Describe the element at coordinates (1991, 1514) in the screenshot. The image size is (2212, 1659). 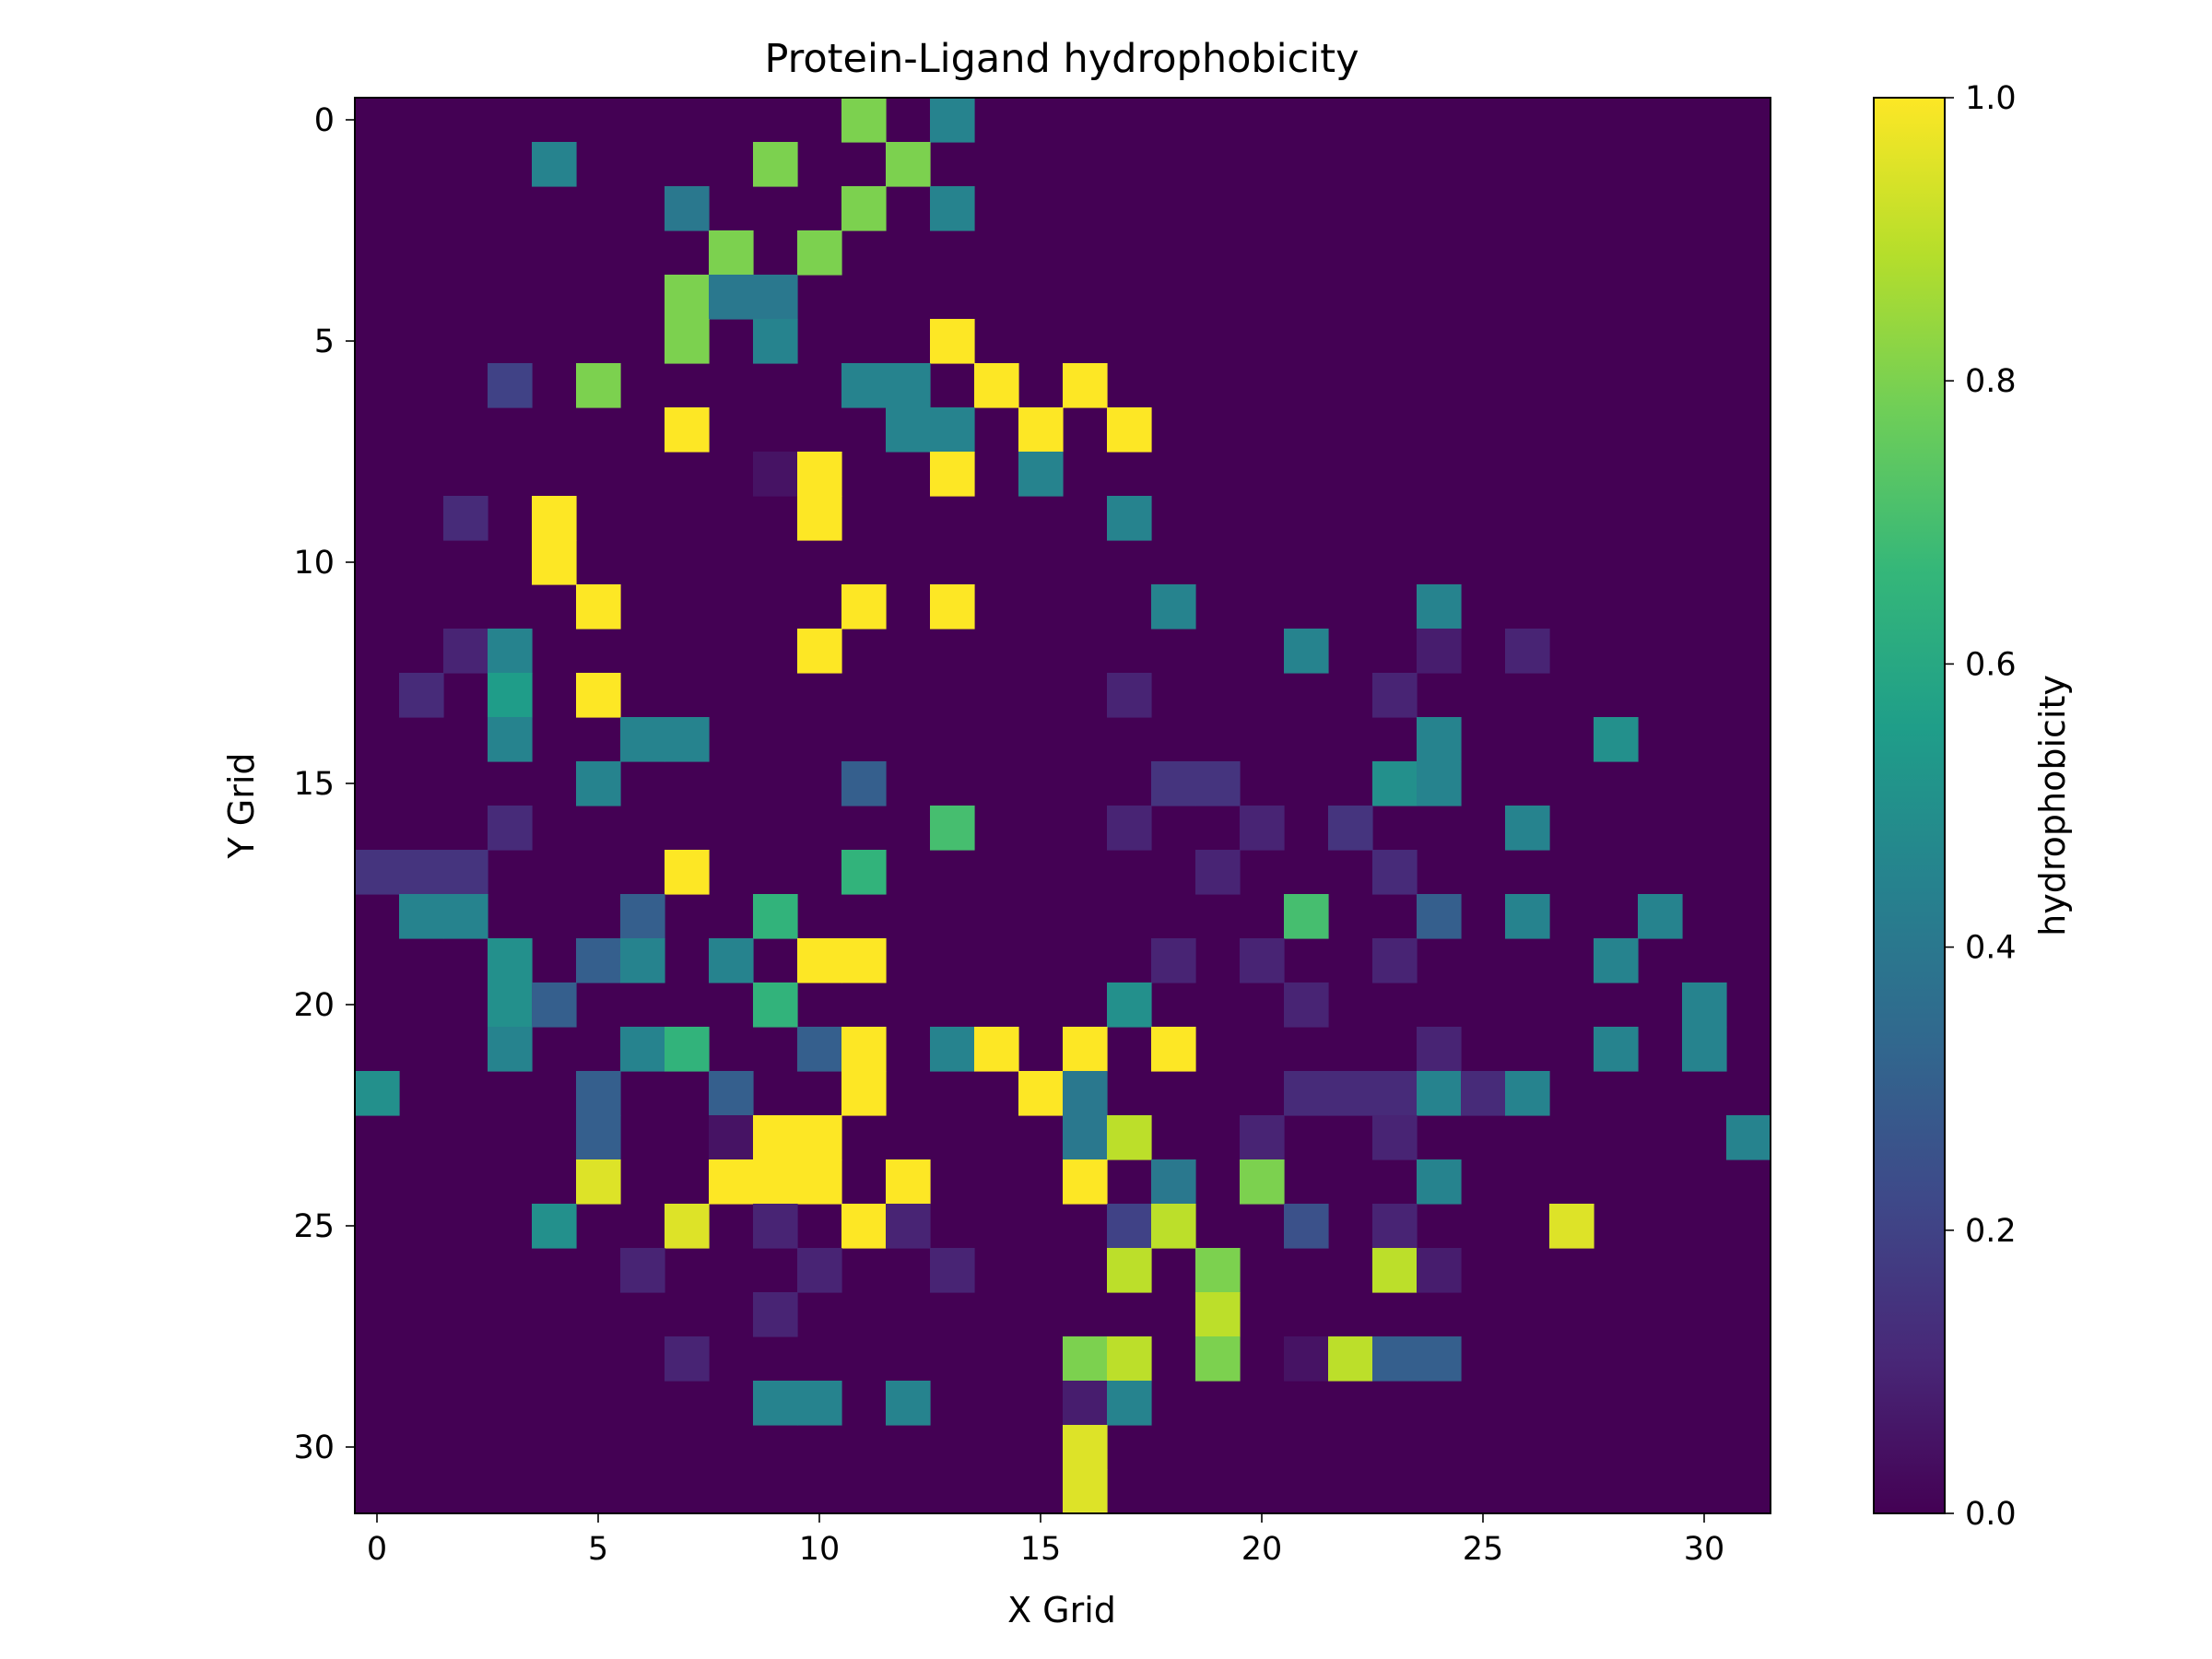
I see `colorbar-tick-label: 0.0` at that location.